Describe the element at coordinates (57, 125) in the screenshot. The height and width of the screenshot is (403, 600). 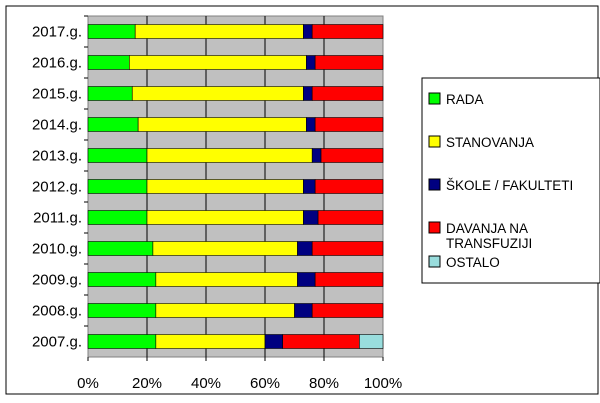
I see `category-label: 2014.g.` at that location.